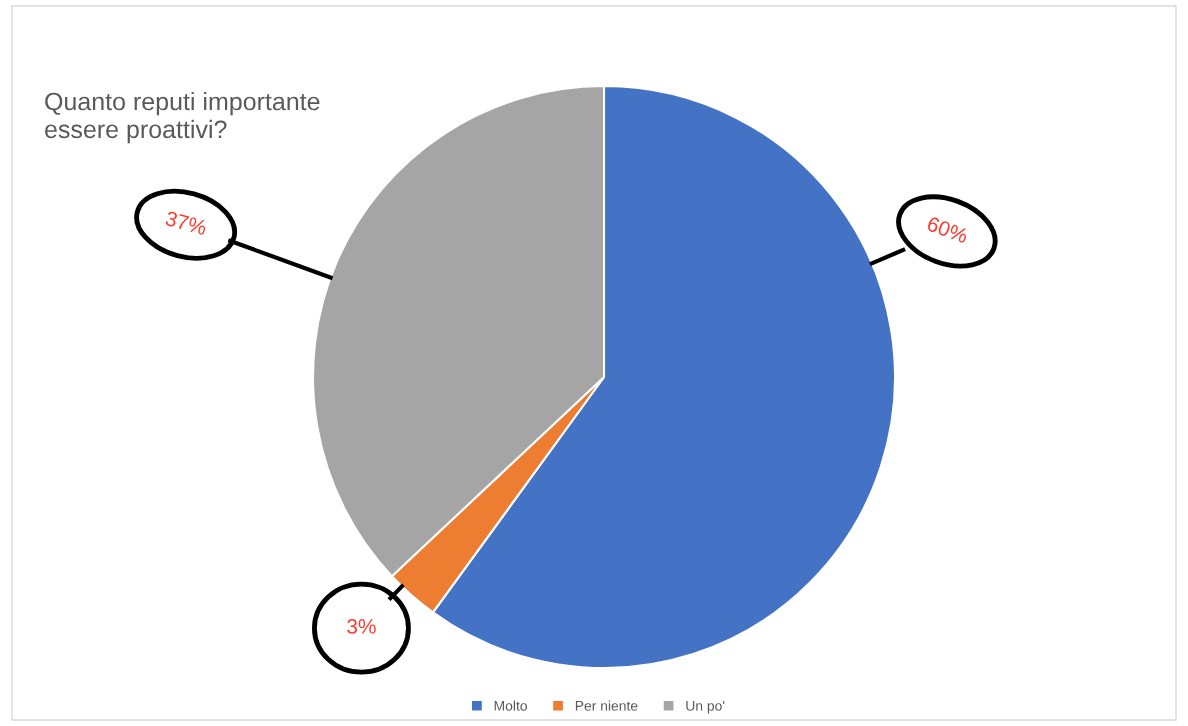  I want to click on data-label: 3%, so click(361, 626).